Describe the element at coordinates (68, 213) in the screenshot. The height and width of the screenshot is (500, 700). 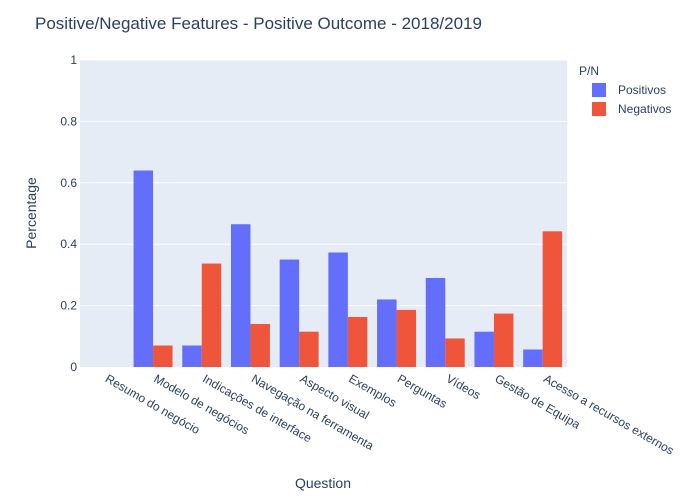
I see `y-tick-labels: 0 0.2 0.4 0.6 0.8 1` at that location.